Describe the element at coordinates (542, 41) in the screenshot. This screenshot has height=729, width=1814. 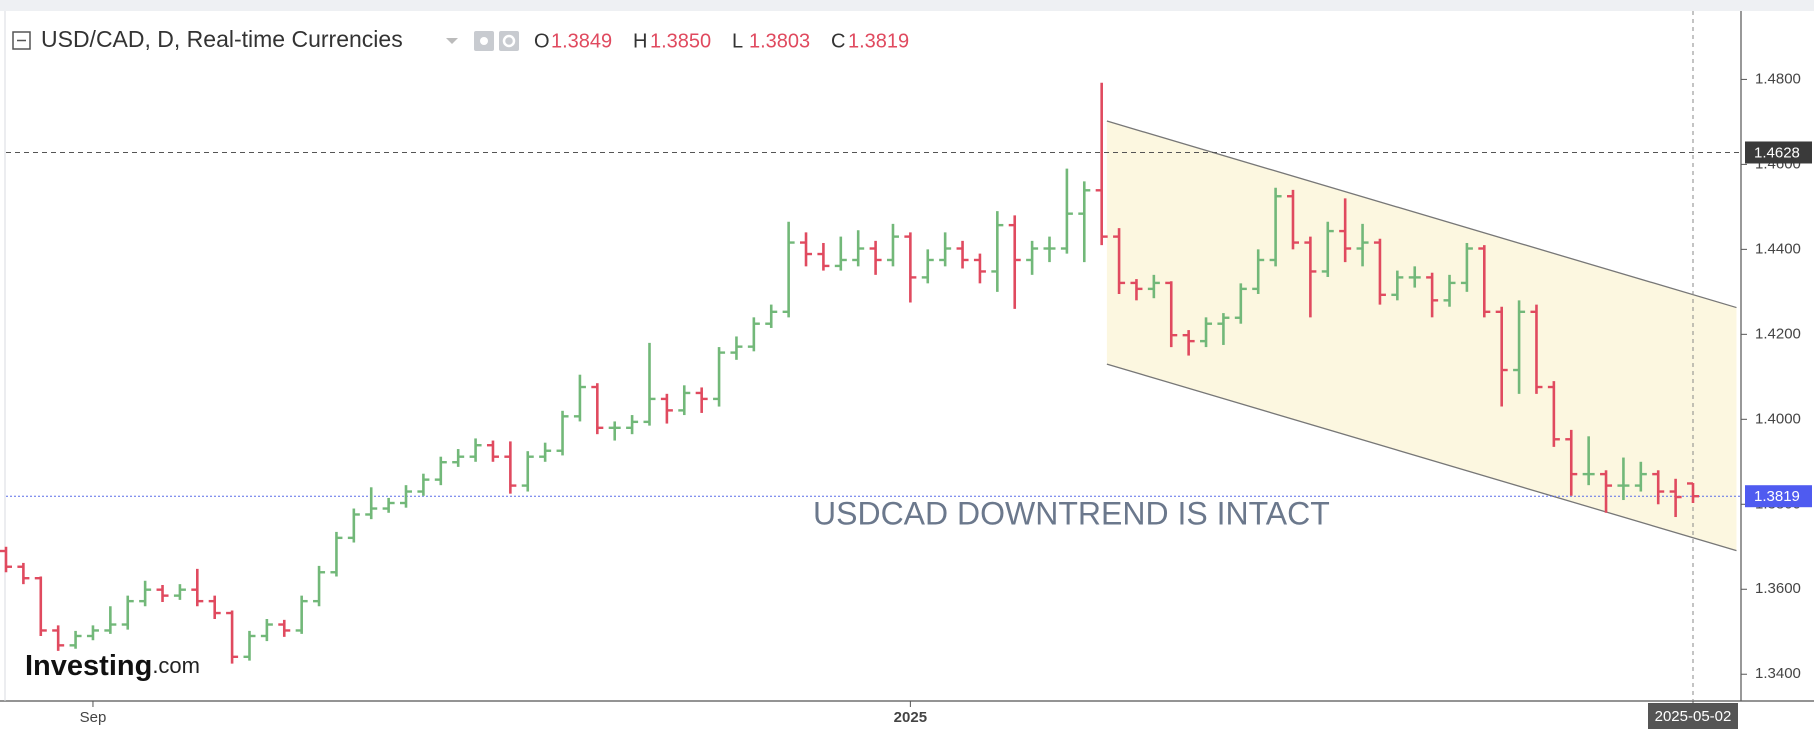
I see `header-key: O` at that location.